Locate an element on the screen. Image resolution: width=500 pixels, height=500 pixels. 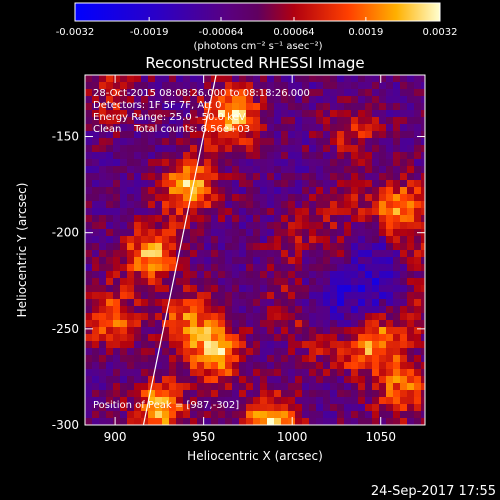
generation-date: 24-Sep-2017 17:55 is located at coordinates (433, 491).